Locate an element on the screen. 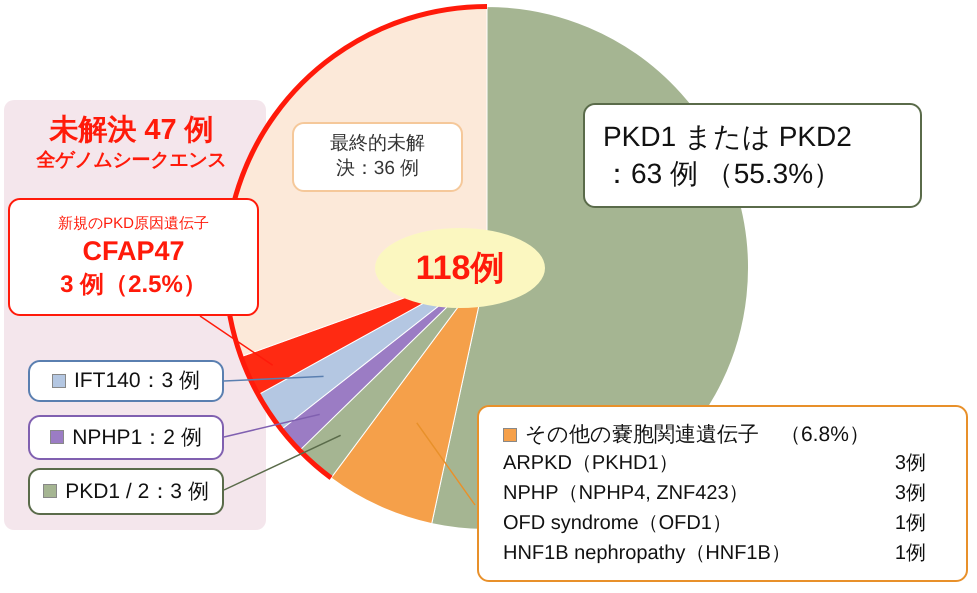 This screenshot has height=593, width=977. legend-label: NPHP1：2 例 is located at coordinates (137, 437).